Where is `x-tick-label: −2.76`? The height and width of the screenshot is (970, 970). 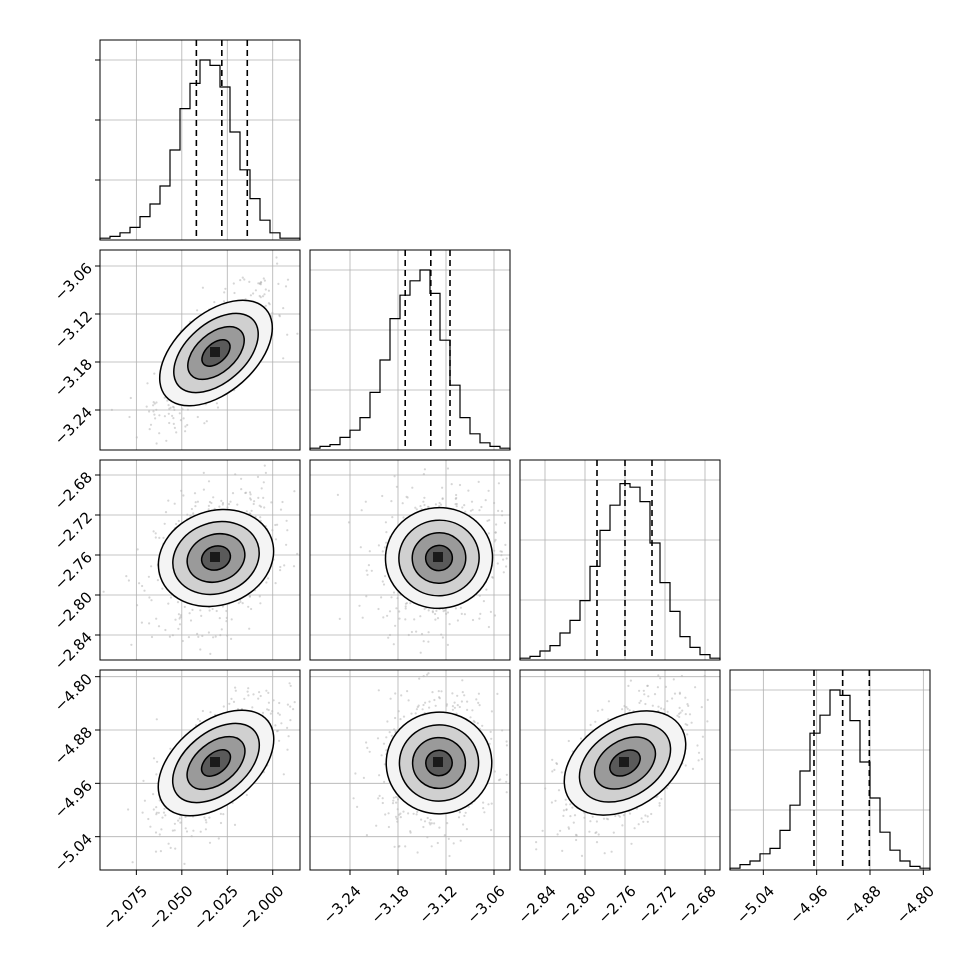
x-tick-label: −2.76 is located at coordinates (617, 904).